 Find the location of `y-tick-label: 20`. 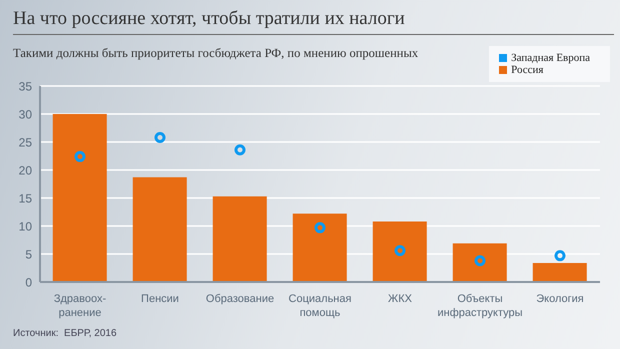

y-tick-label: 20 is located at coordinates (25, 170).